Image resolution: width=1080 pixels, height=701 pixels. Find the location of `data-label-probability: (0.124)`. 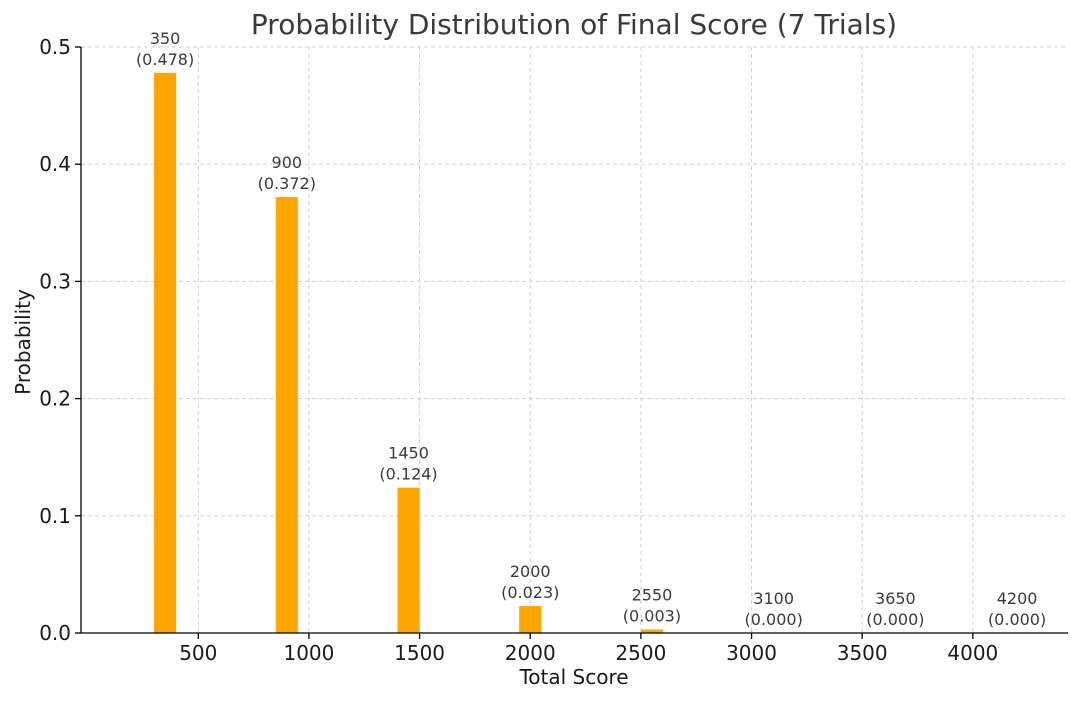

data-label-probability: (0.124) is located at coordinates (408, 474).